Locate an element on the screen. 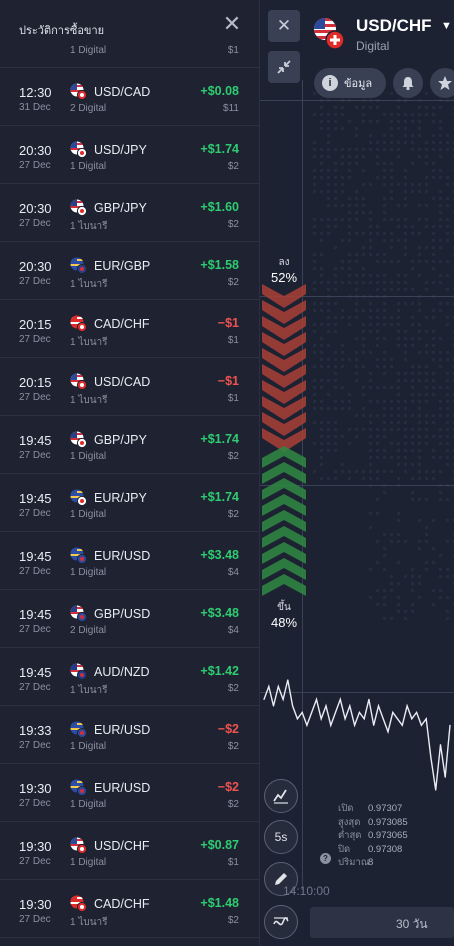 Image resolution: width=454 pixels, height=946 pixels. trade-row: 19:45 27 Dec AUD/NZD 1 ไบนารี +$1.42 $2 is located at coordinates (129, 677).